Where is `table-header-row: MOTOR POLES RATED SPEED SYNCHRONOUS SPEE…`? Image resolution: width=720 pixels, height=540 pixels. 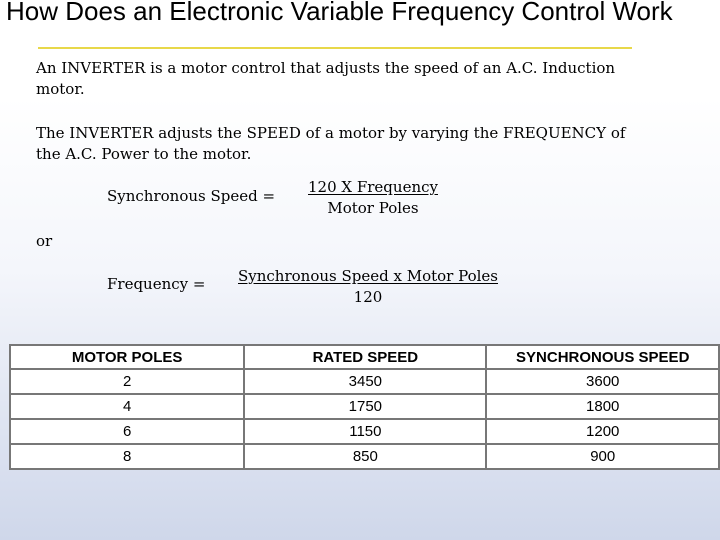 table-header-row: MOTOR POLES RATED SPEED SYNCHRONOUS SPEE… is located at coordinates (364, 357).